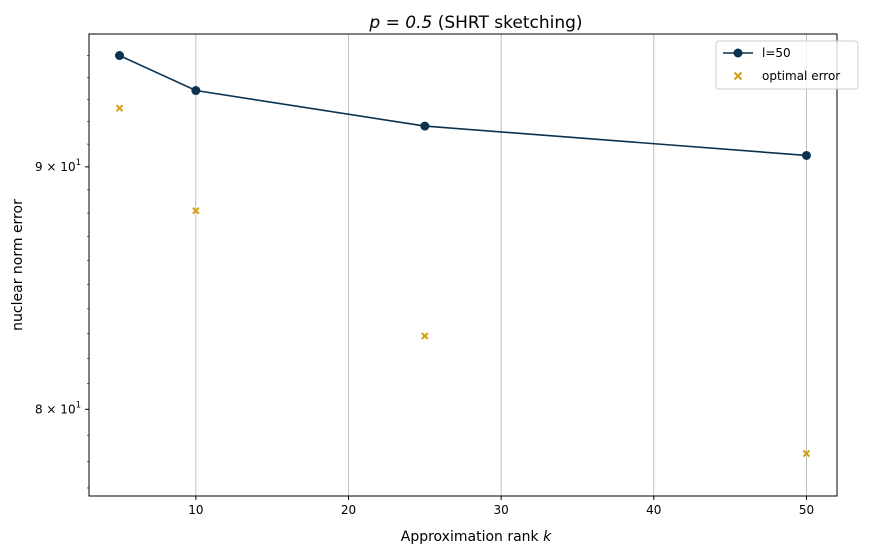 The width and height of the screenshot is (873, 555). What do you see at coordinates (62, 272) in the screenshot?
I see `y-axis-ticks: 9 × 101 8 × 101` at bounding box center [62, 272].